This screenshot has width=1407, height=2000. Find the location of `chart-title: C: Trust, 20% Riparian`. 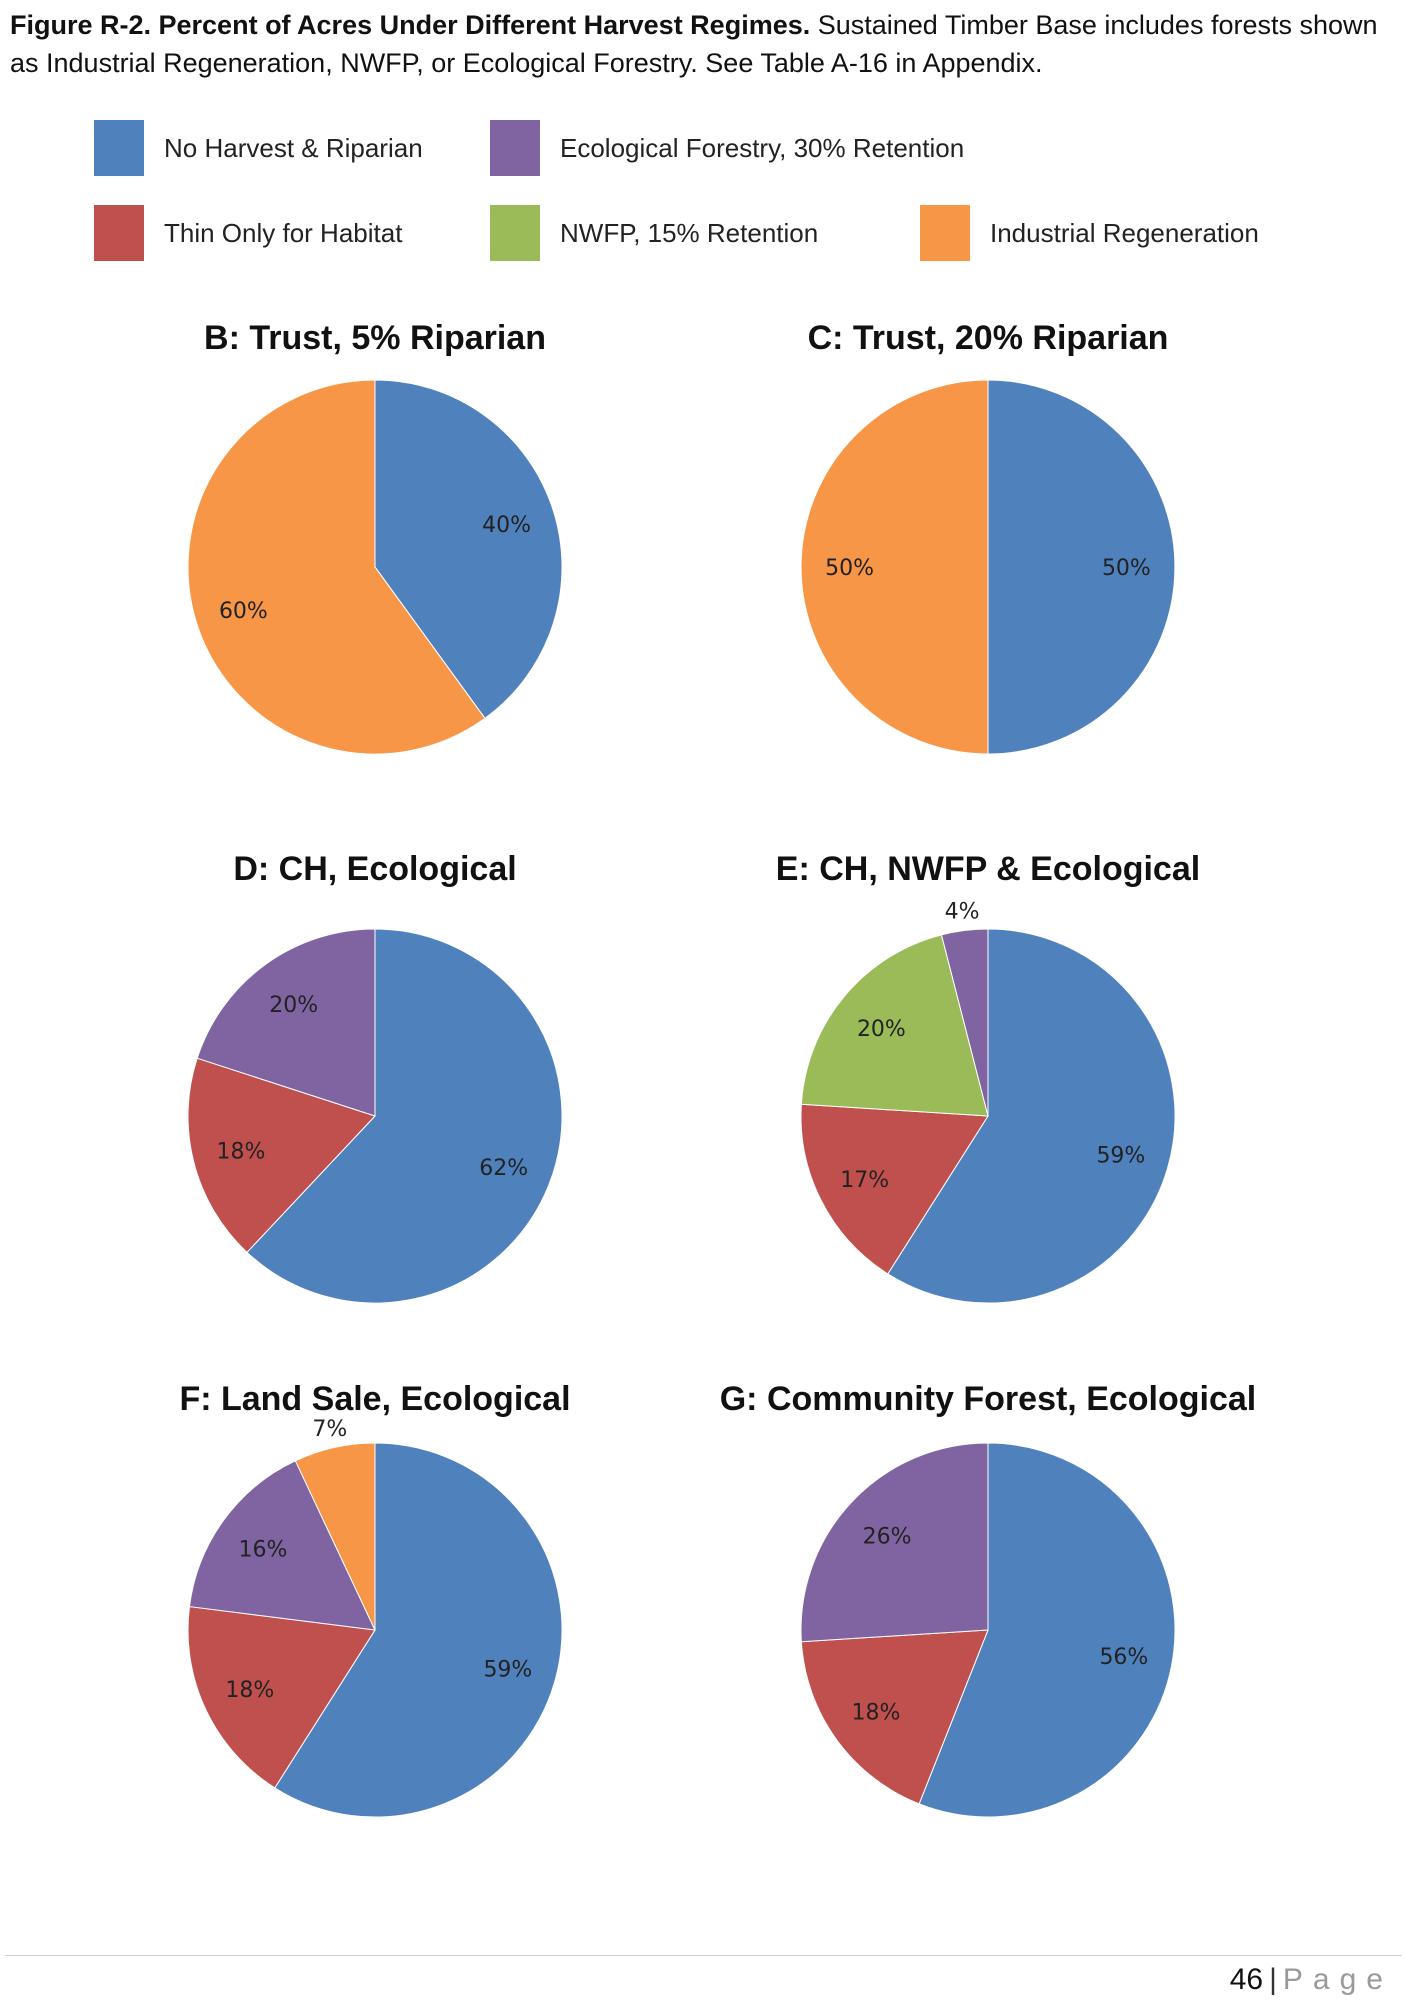

chart-title: C: Trust, 20% Riparian is located at coordinates (988, 338).